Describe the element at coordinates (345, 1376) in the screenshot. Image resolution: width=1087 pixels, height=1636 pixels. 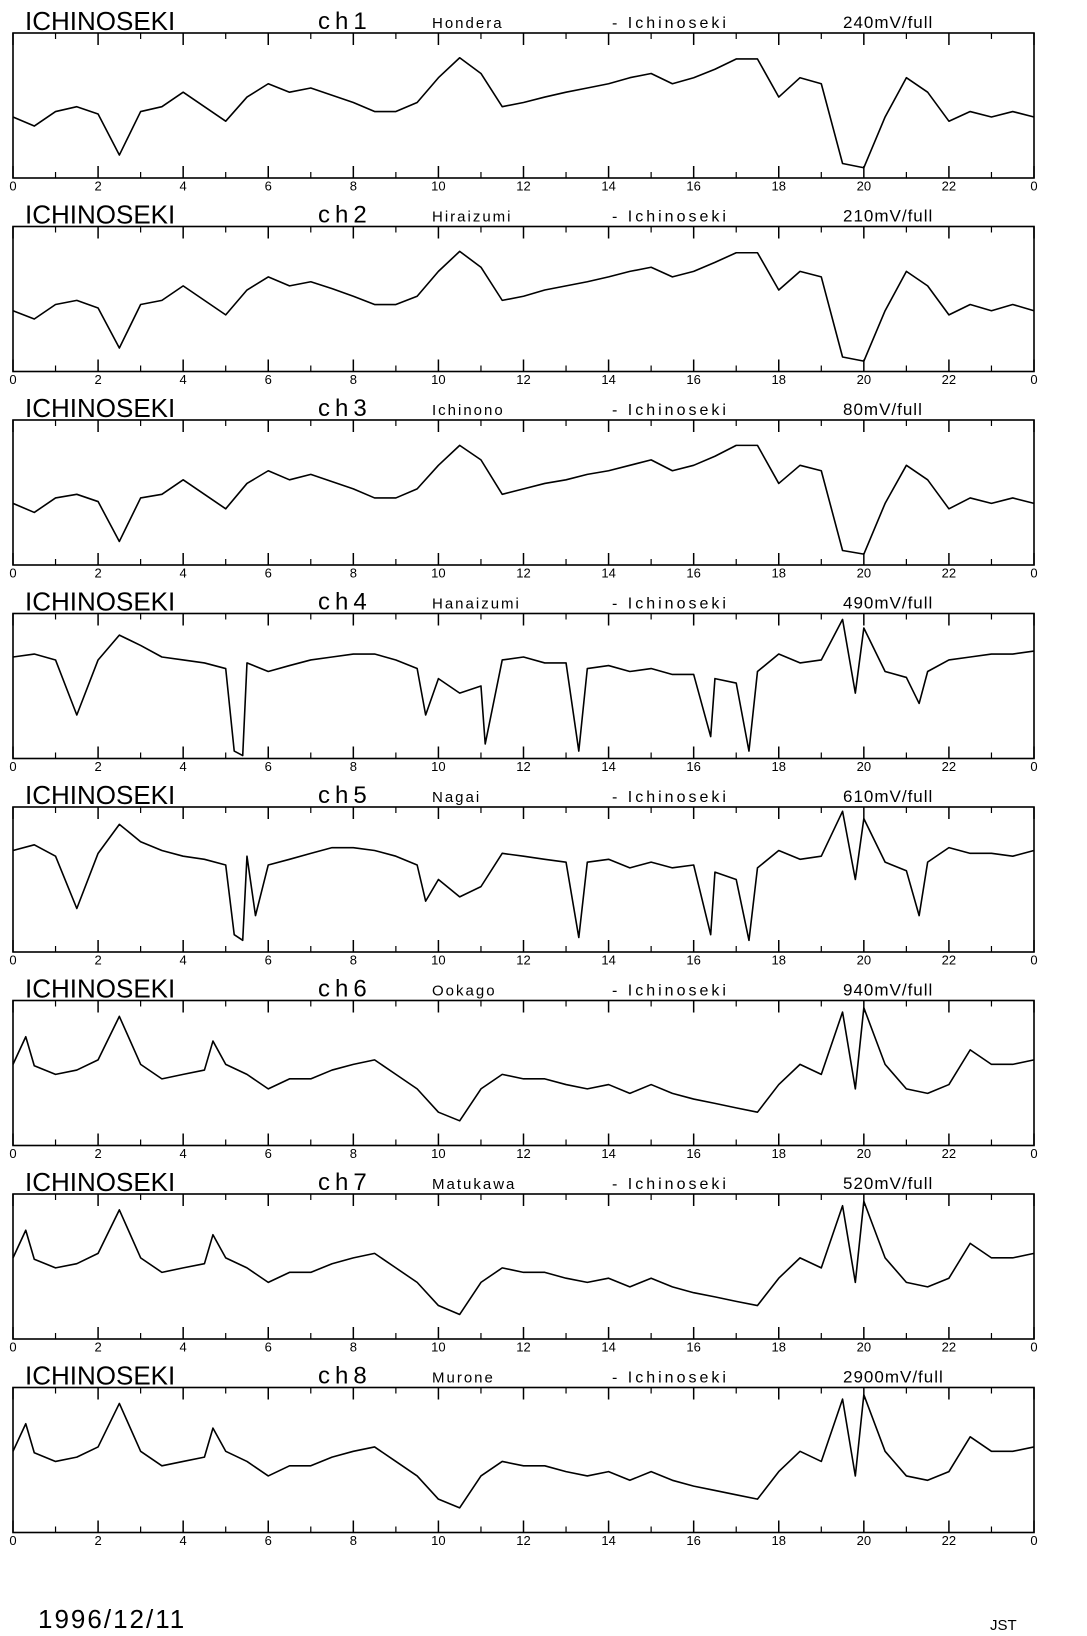
I see `channel: ch8` at that location.